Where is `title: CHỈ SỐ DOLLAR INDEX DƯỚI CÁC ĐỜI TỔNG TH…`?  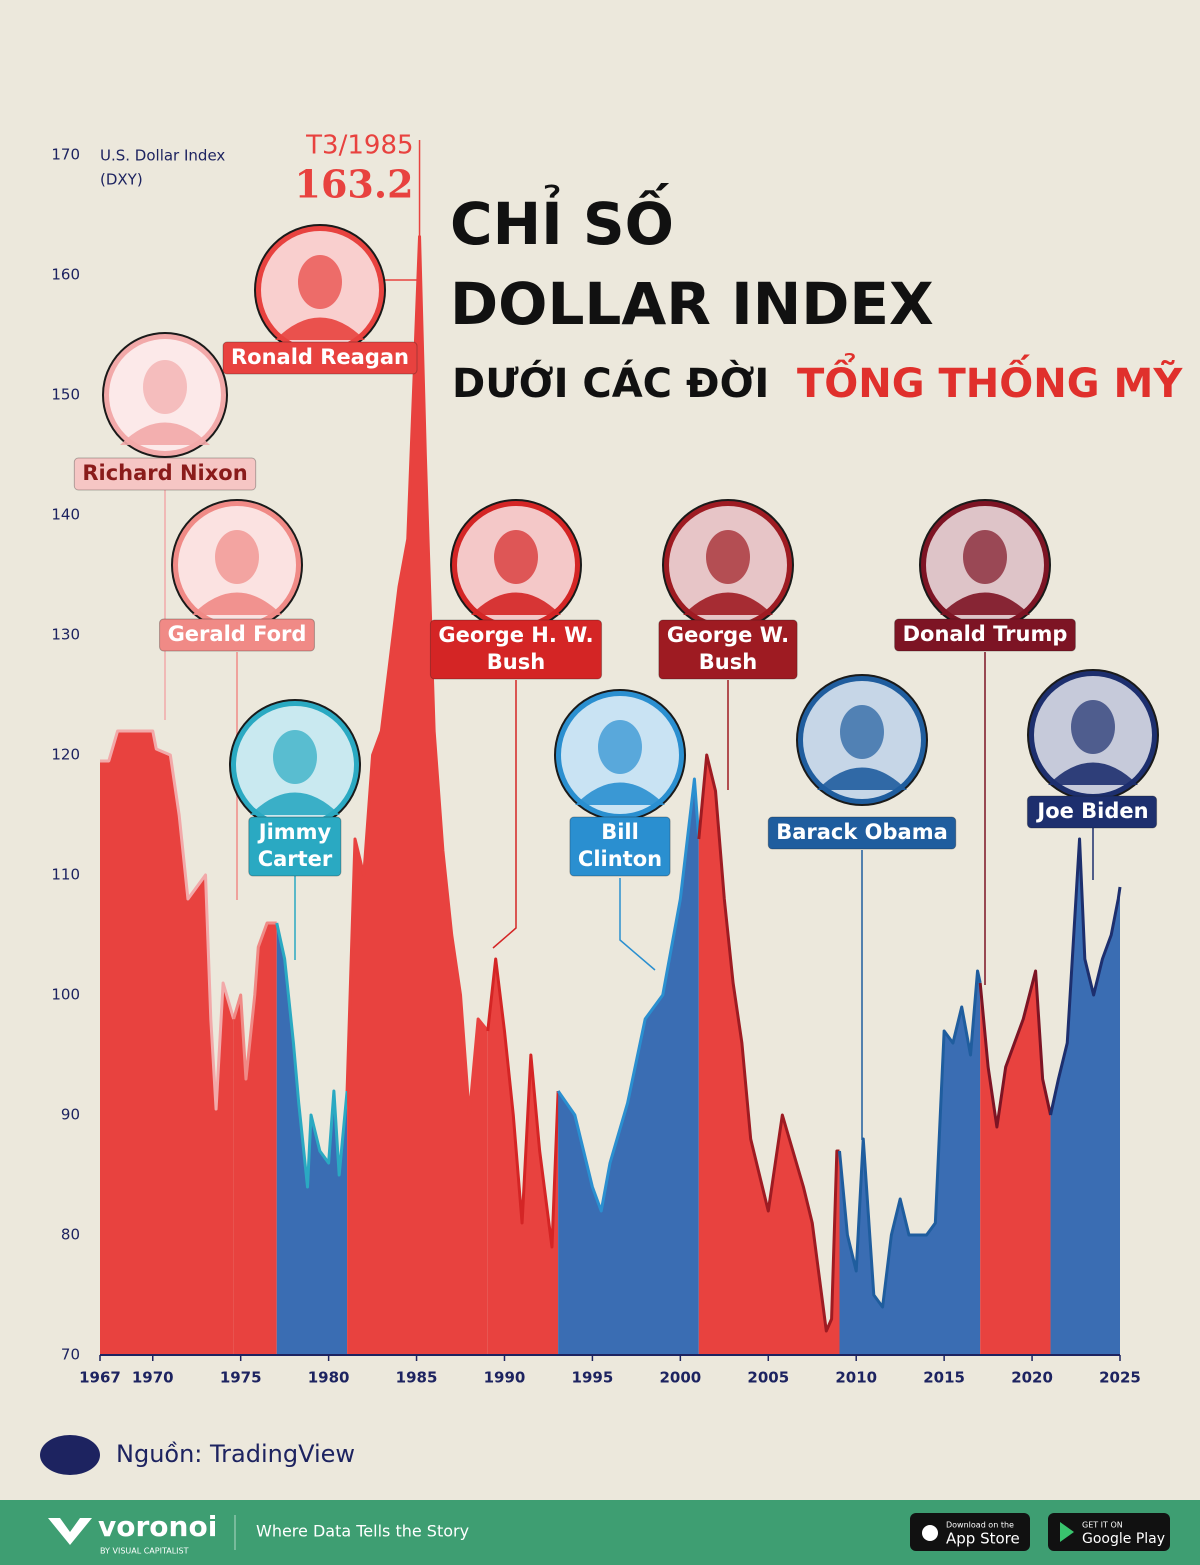
title: CHỈ SỐ DOLLAR INDEX DƯỚI CÁC ĐỜI TỔNG TH… is located at coordinates (816, 294).